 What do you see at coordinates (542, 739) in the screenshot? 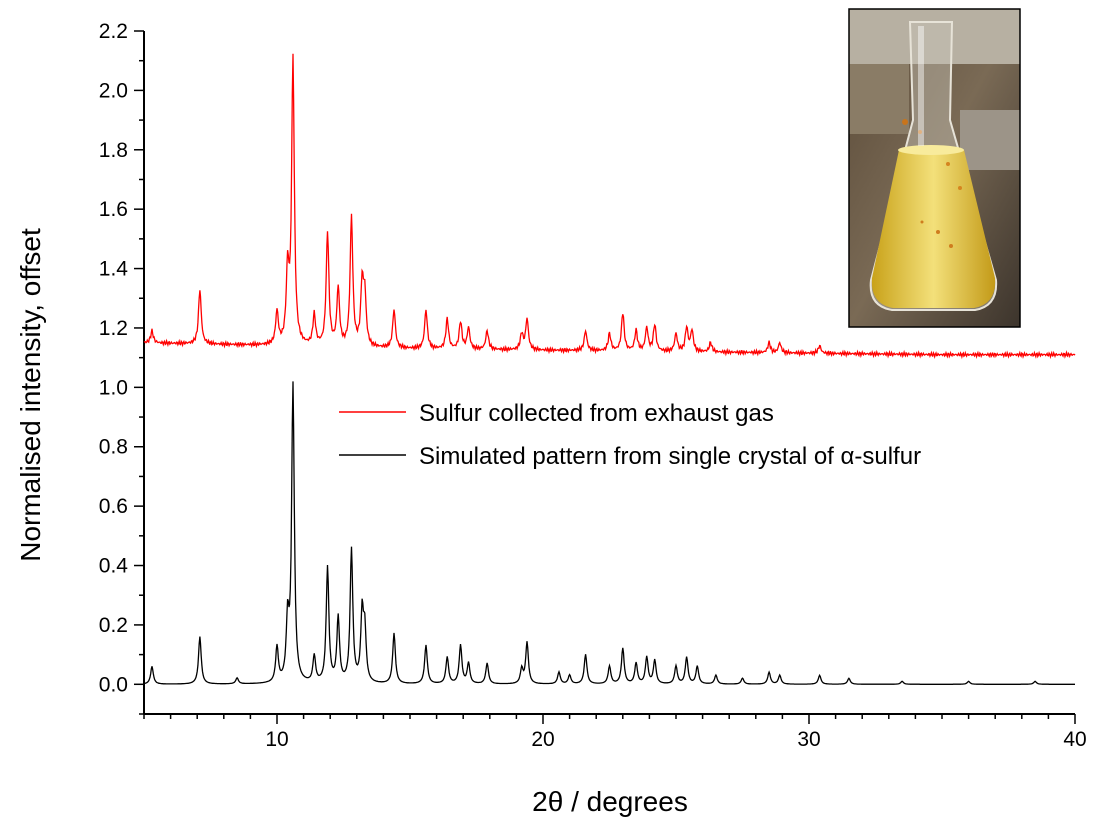
I see `x-tick-label: 20` at bounding box center [542, 739].